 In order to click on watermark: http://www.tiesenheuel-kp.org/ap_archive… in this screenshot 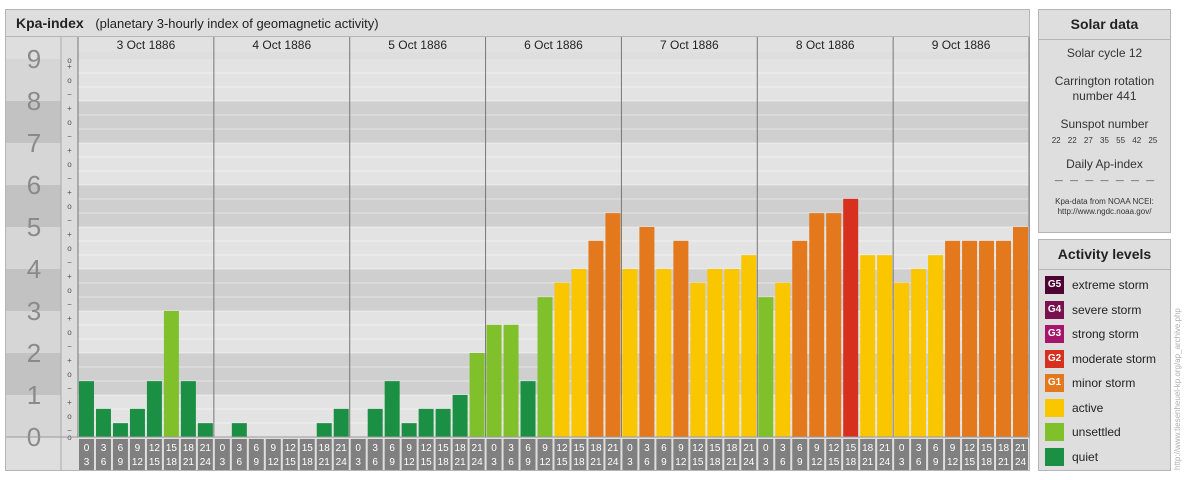, I will do `click(1177, 389)`.